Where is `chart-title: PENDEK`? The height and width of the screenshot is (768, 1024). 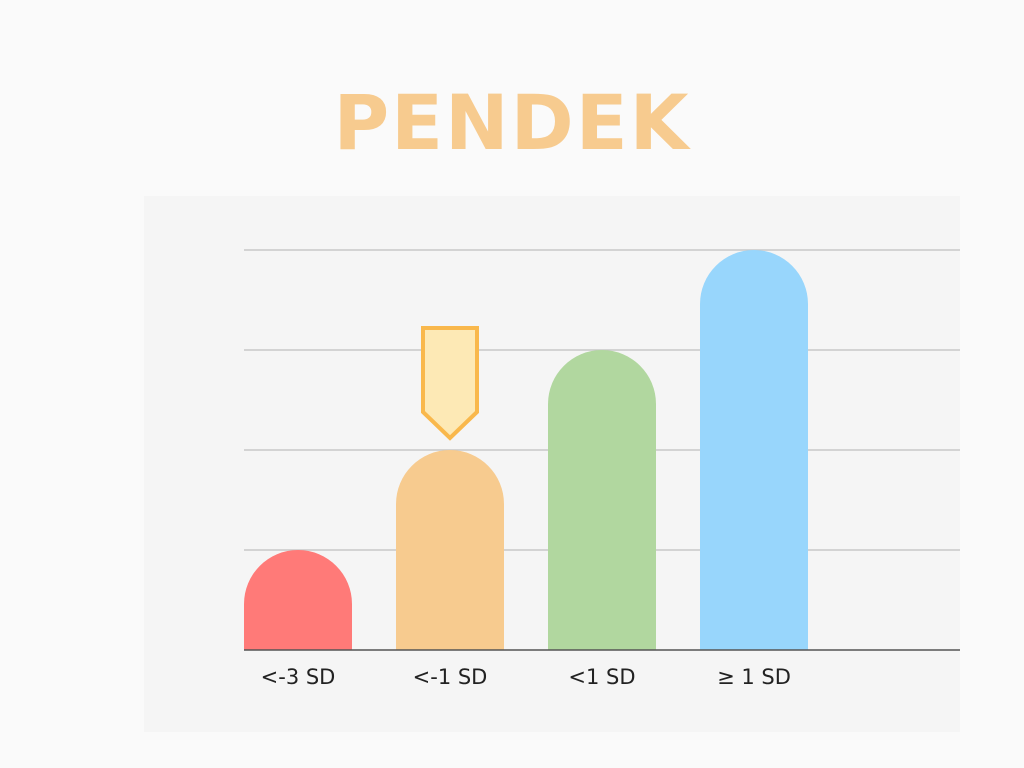
chart-title: PENDEK is located at coordinates (512, 122).